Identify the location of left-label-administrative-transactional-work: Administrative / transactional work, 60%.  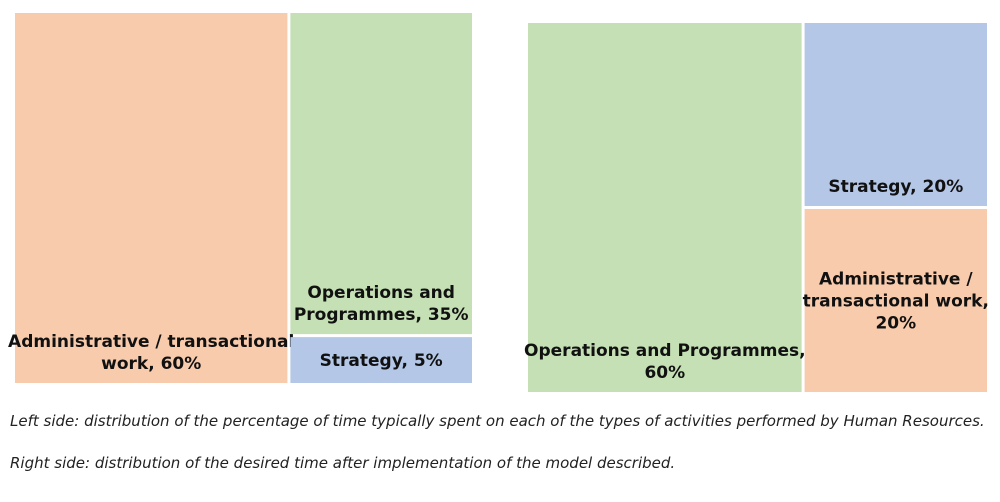
(151, 353).